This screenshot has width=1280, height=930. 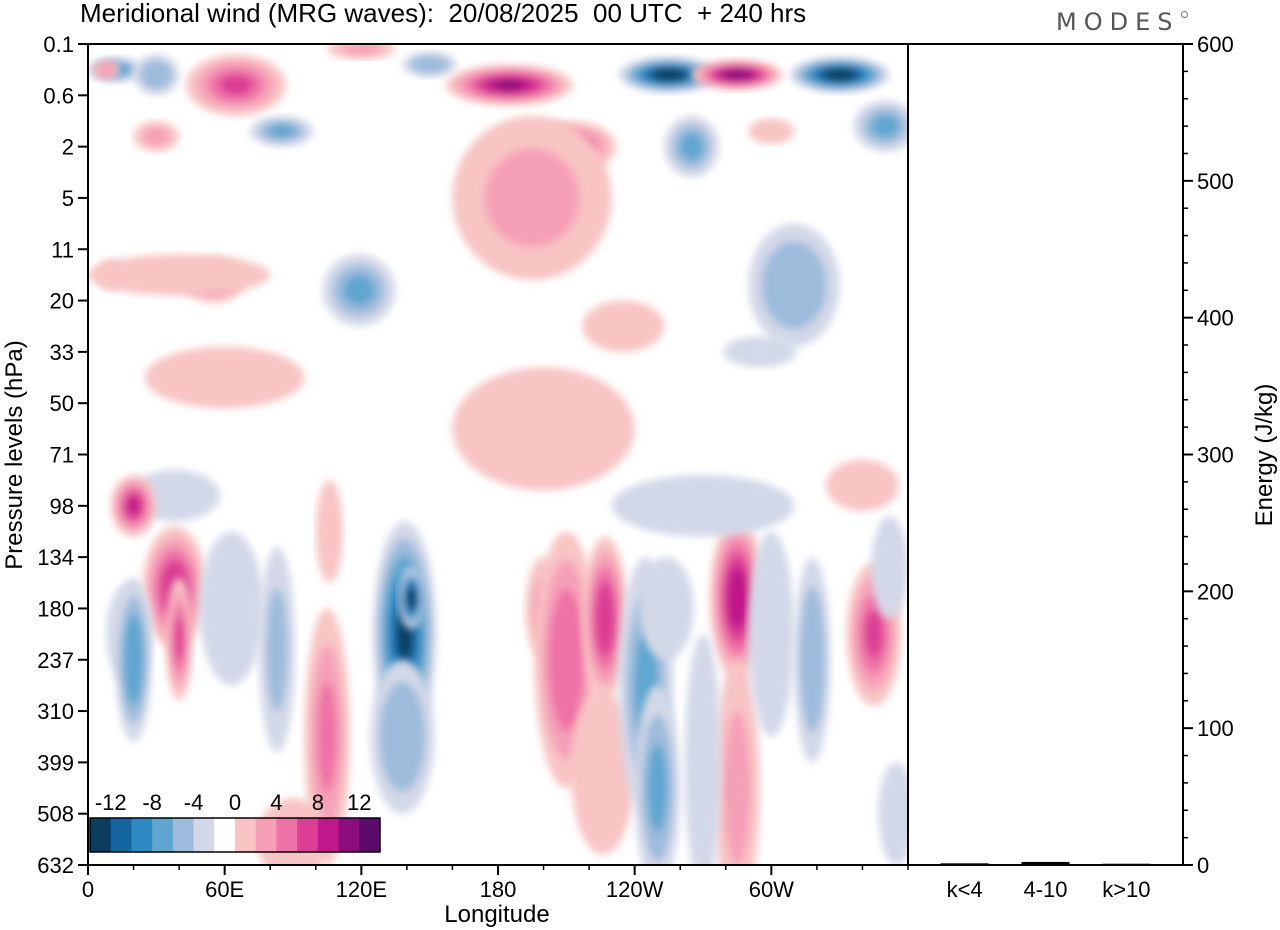 What do you see at coordinates (194, 802) in the screenshot?
I see `colorbar-label: -4` at bounding box center [194, 802].